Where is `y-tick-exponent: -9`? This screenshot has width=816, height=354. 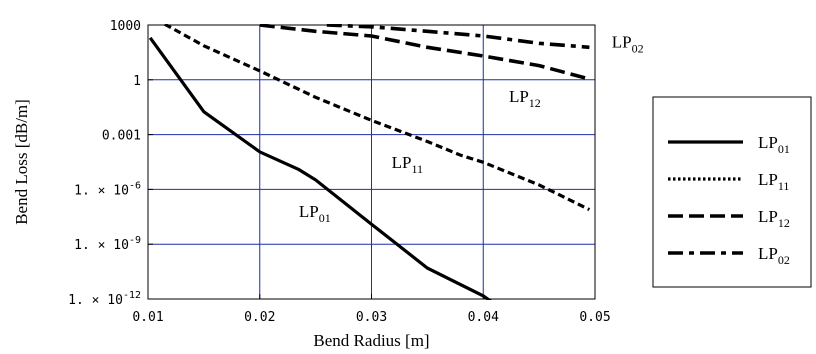 y-tick-exponent: -9 is located at coordinates (135, 240).